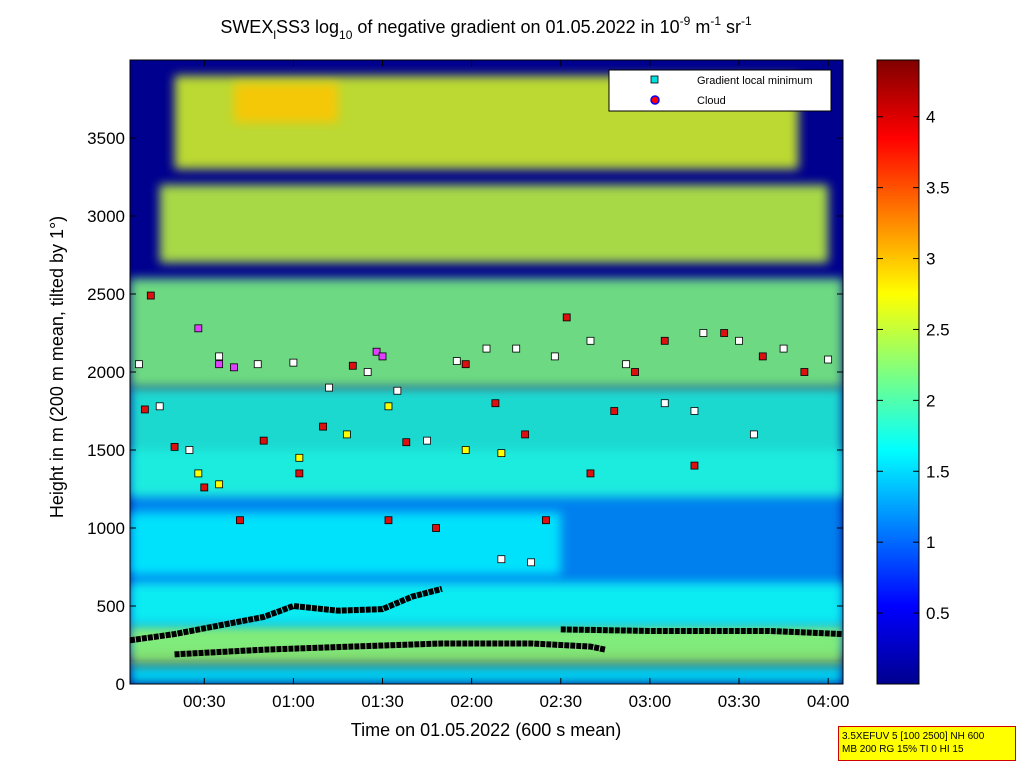  I want to click on stamp-line-1: 3.5XEFUV 5 [100 2500] NH 600, so click(913, 736).